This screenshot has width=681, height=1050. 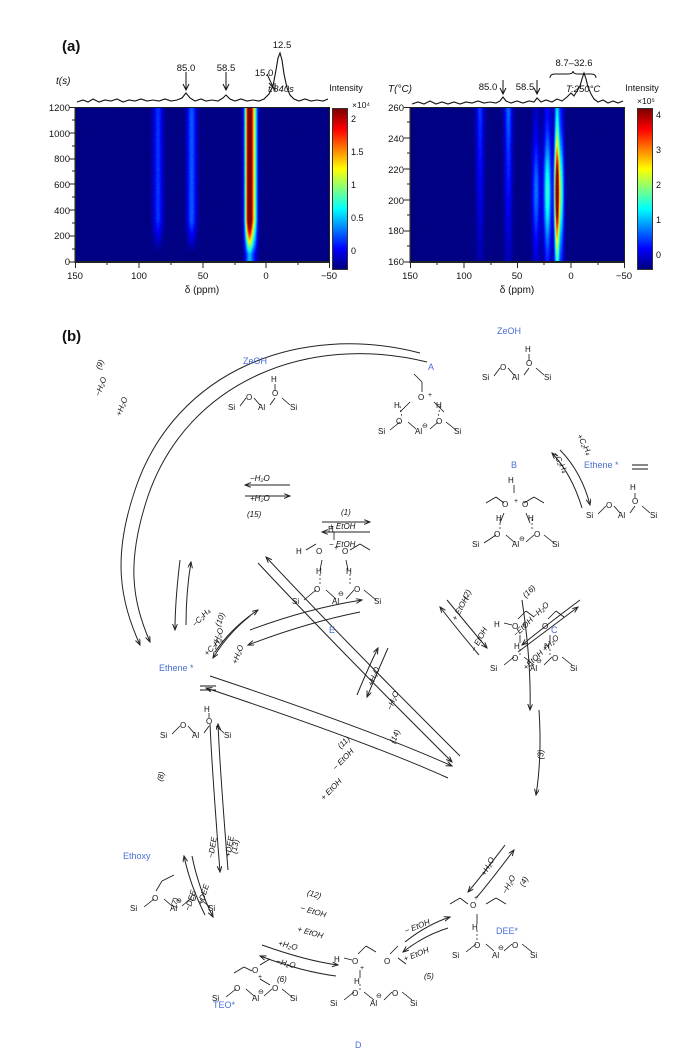 I want to click on right-xtick-100: 100, so click(x=464, y=276).